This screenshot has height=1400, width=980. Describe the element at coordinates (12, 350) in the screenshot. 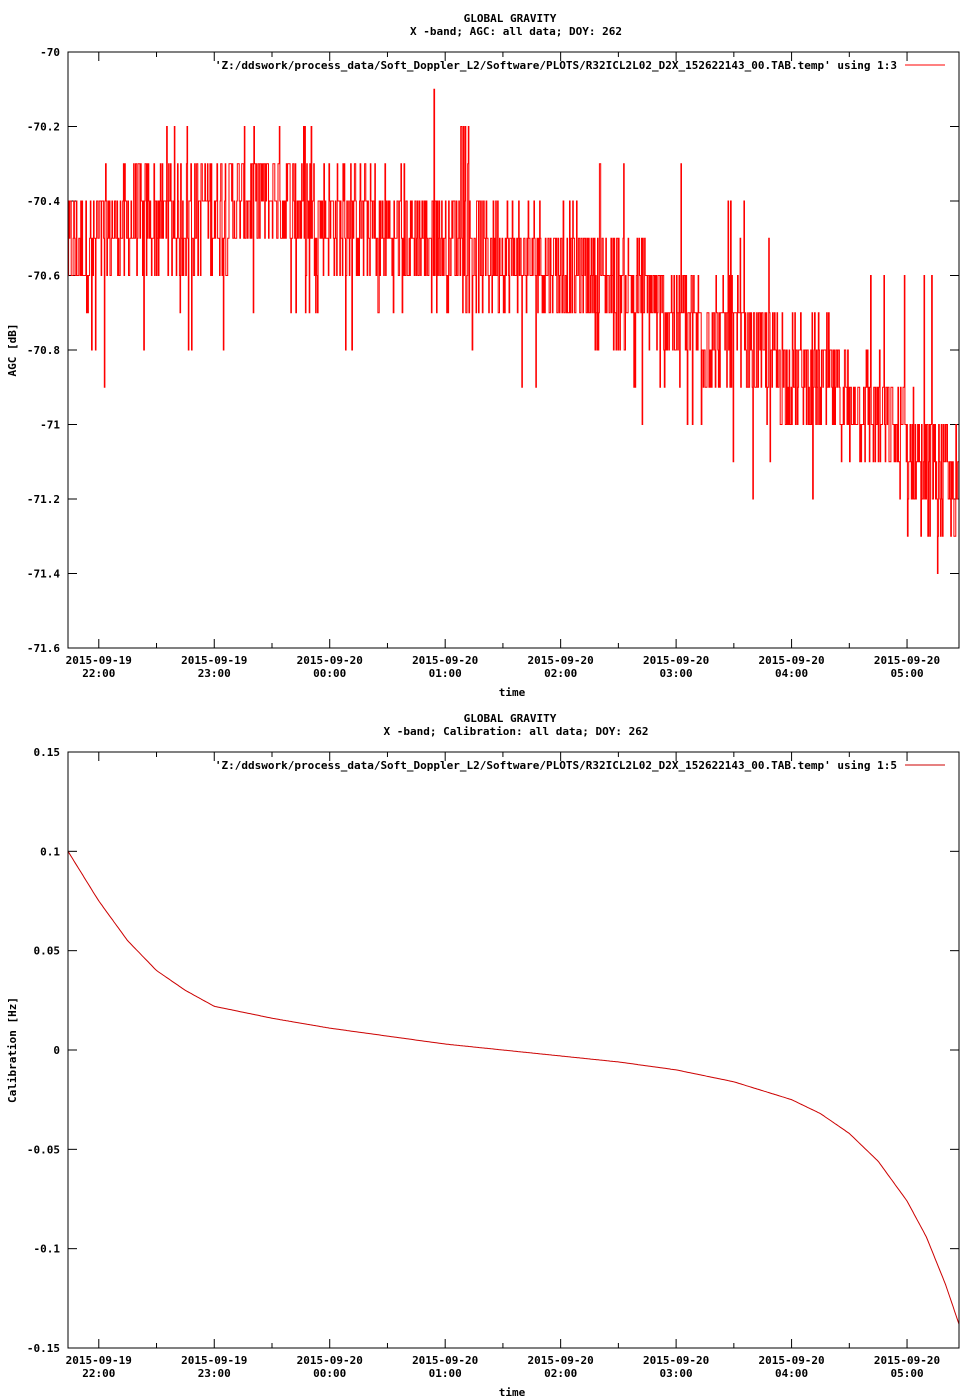

I see `y-axis-label: AGC [dB]` at that location.